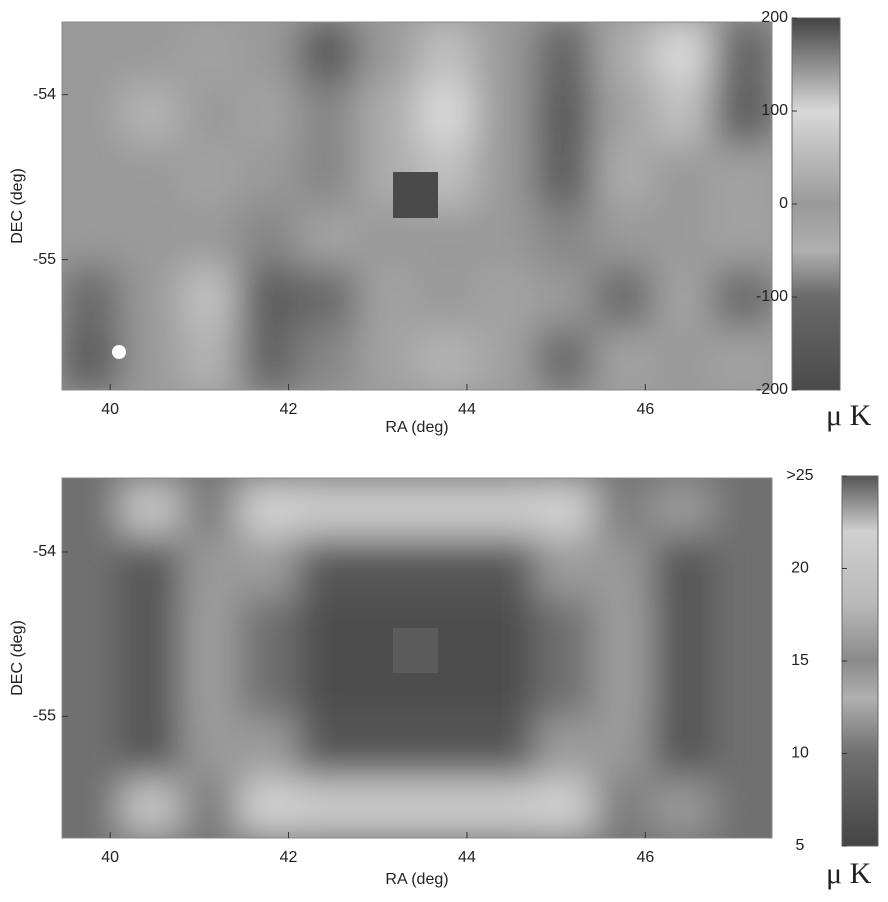 Image resolution: width=888 pixels, height=902 pixels. Describe the element at coordinates (119, 352) in the screenshot. I see `point-source` at that location.